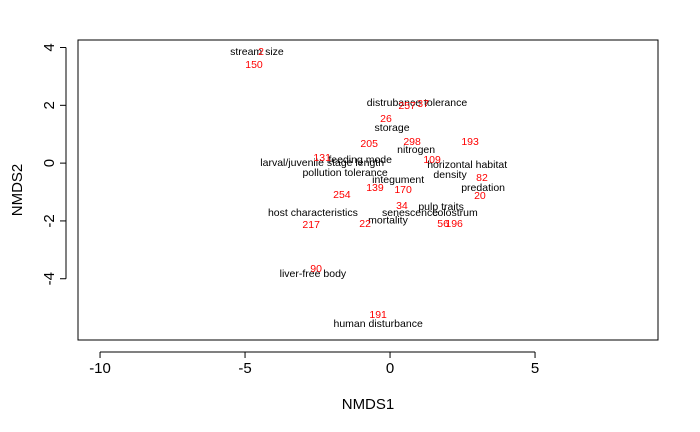  I want to click on x-axis-title: NMDS1, so click(368, 404).